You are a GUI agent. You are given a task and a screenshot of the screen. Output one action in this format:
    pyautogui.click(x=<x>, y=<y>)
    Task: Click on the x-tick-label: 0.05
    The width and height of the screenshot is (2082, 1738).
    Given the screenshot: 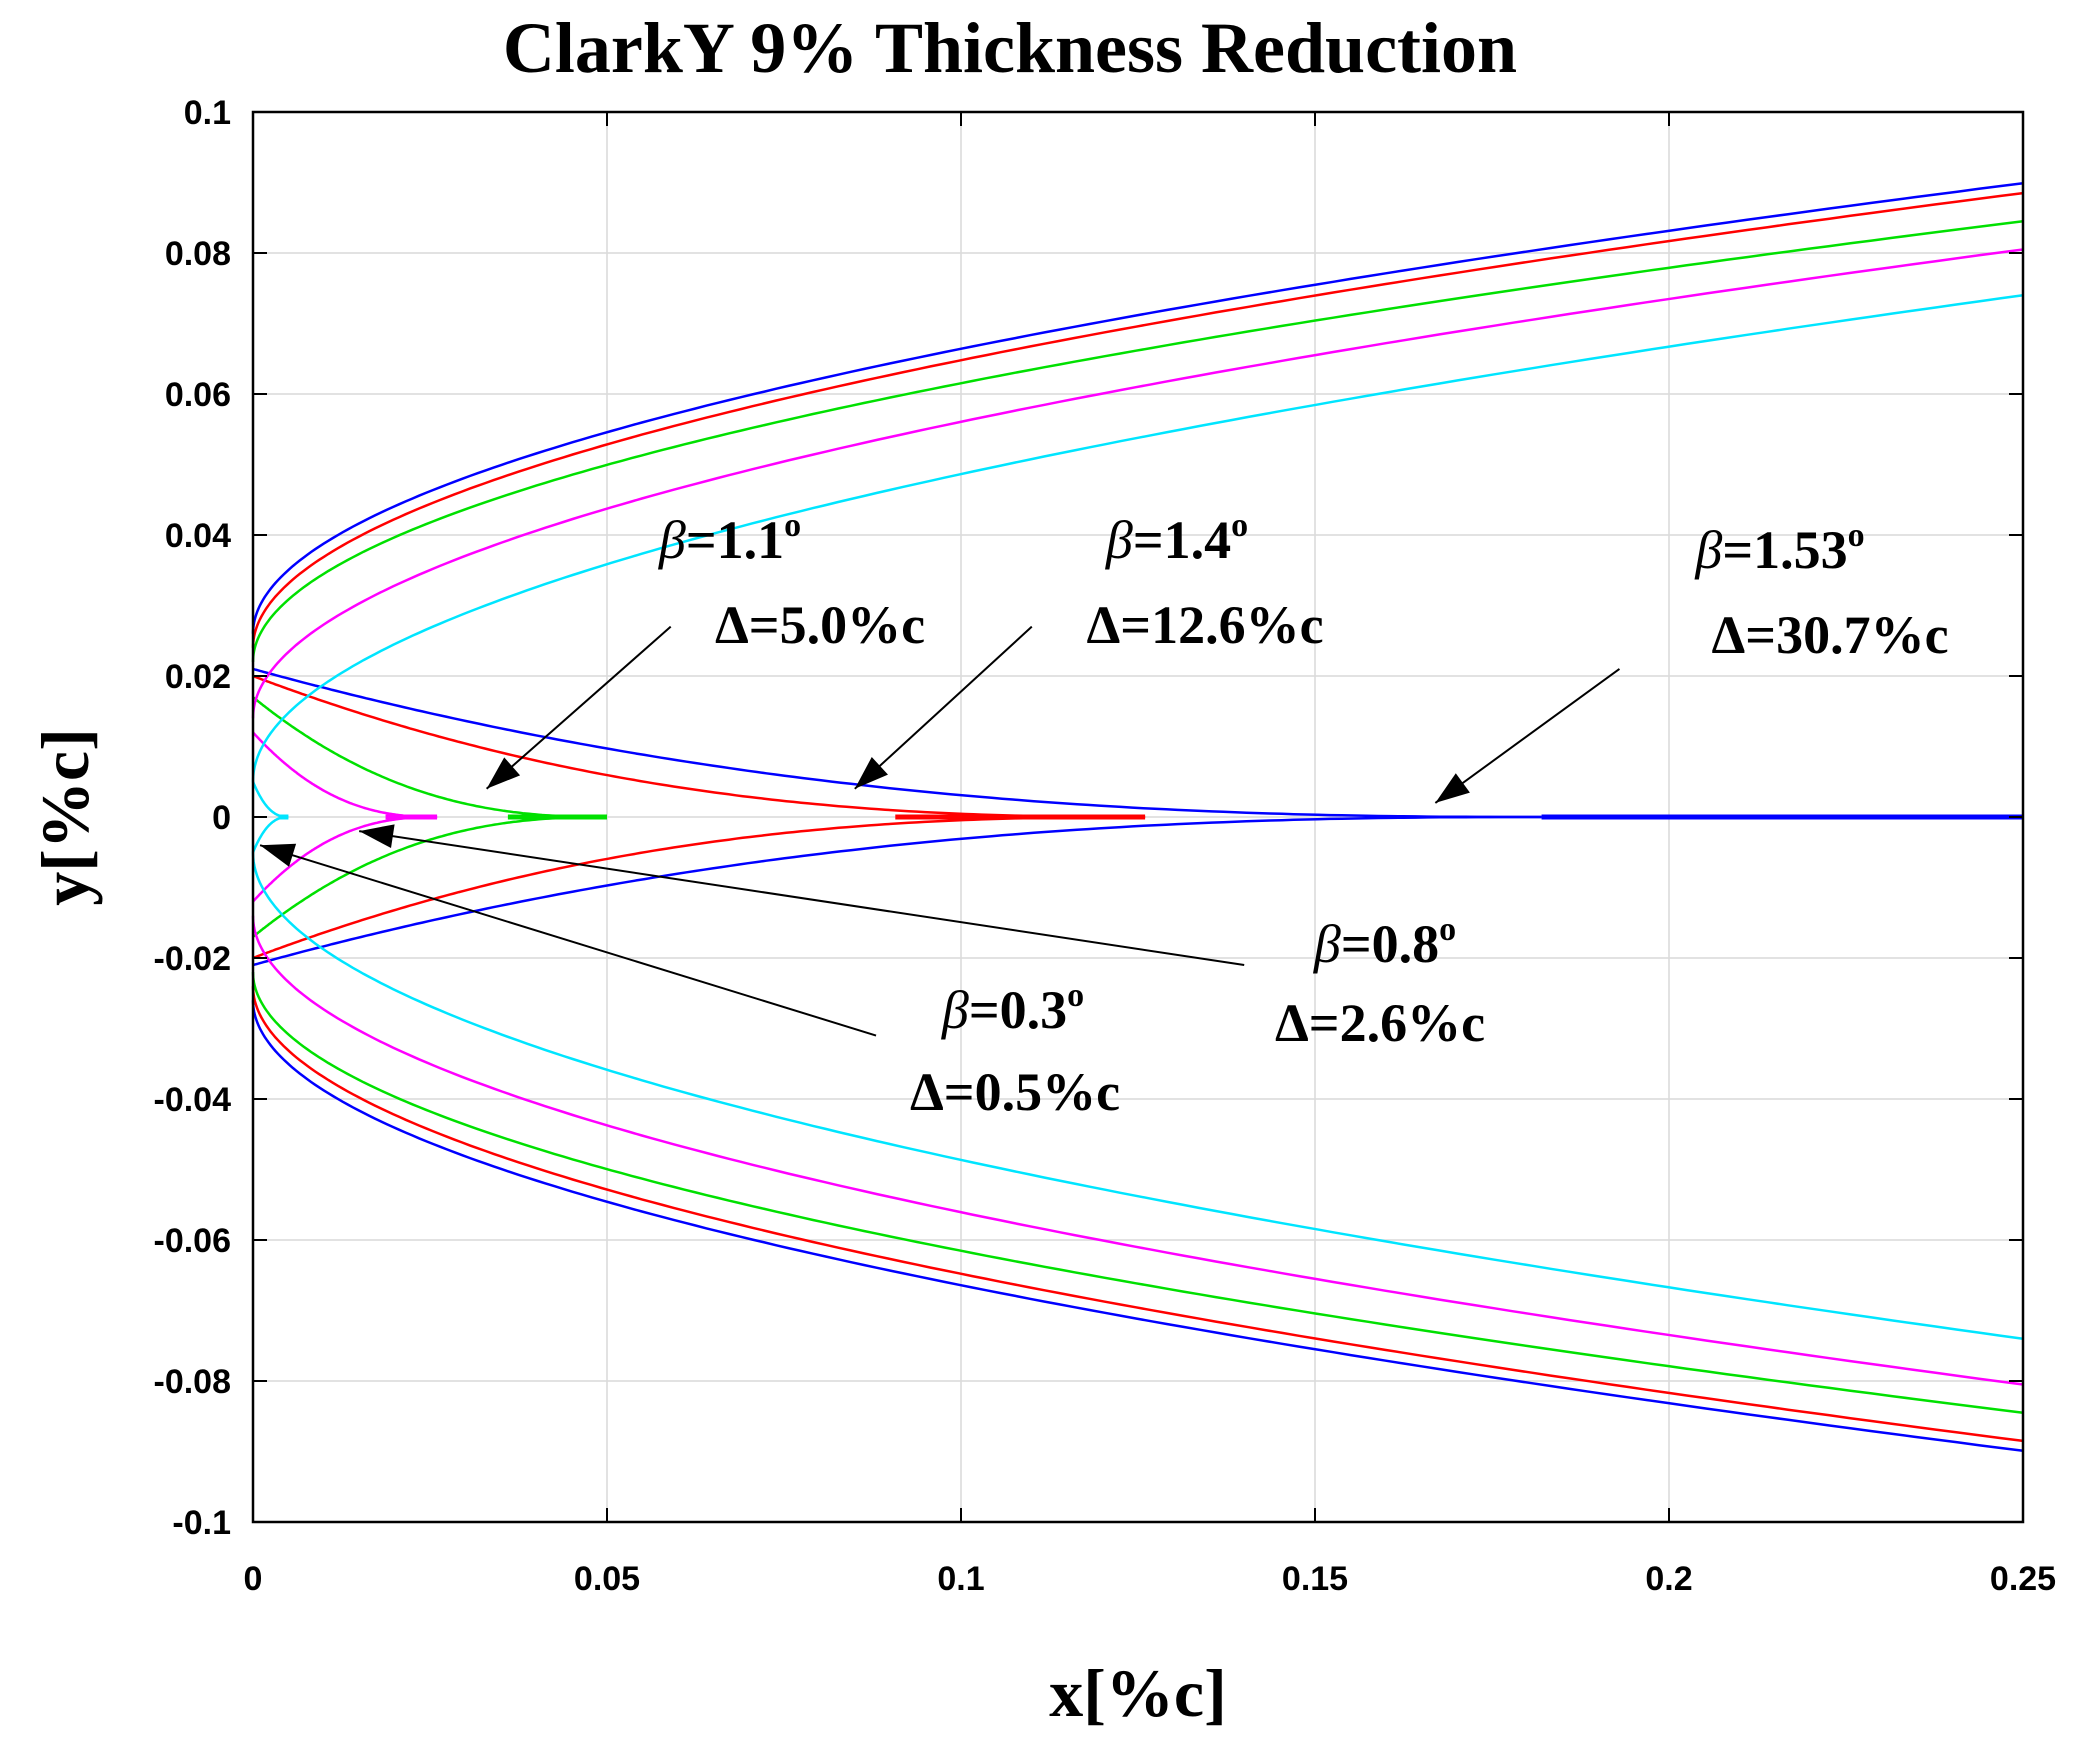 What is the action you would take?
    pyautogui.click(x=607, y=1579)
    